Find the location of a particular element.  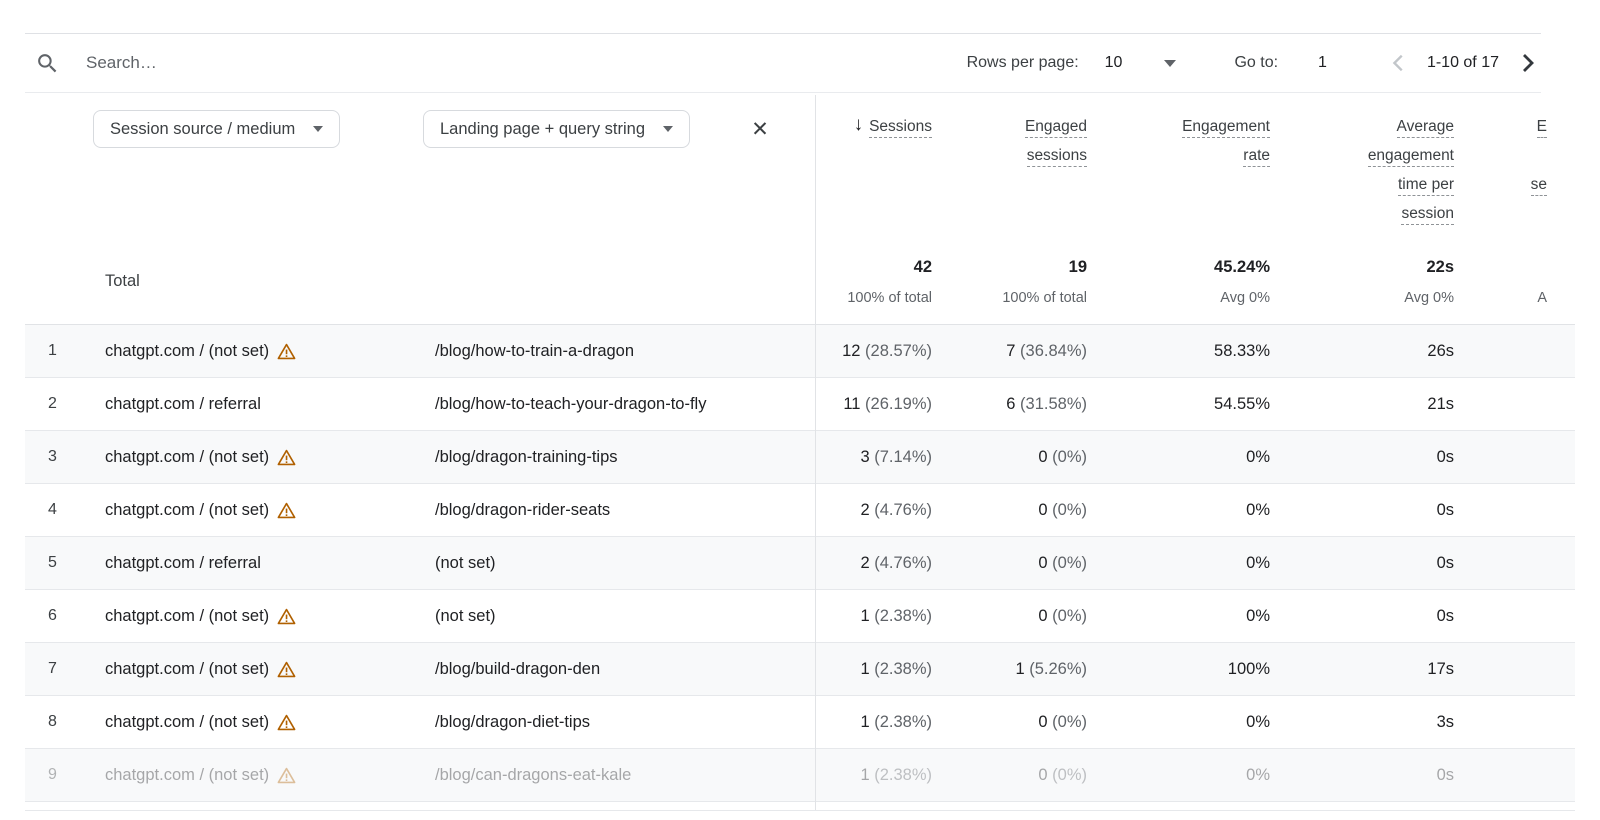

pagination-range: 1-10 of 17 is located at coordinates (1462, 62).